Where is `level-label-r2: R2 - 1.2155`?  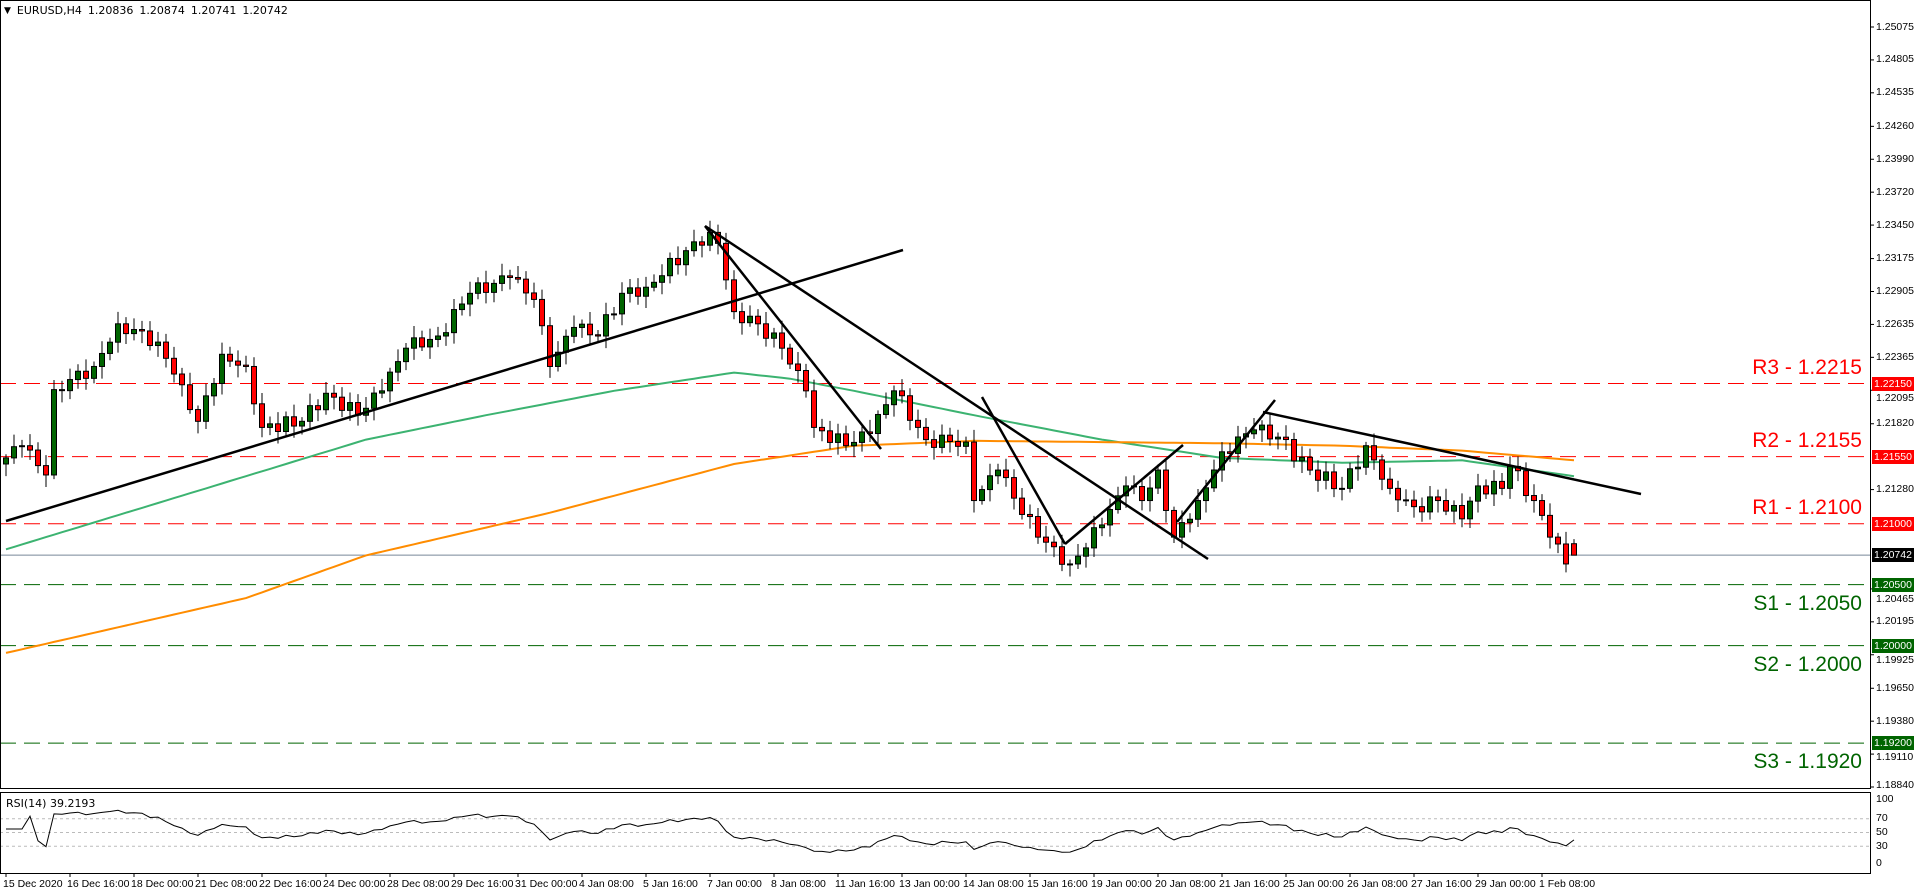
level-label-r2: R2 - 1.2155 is located at coordinates (1807, 440).